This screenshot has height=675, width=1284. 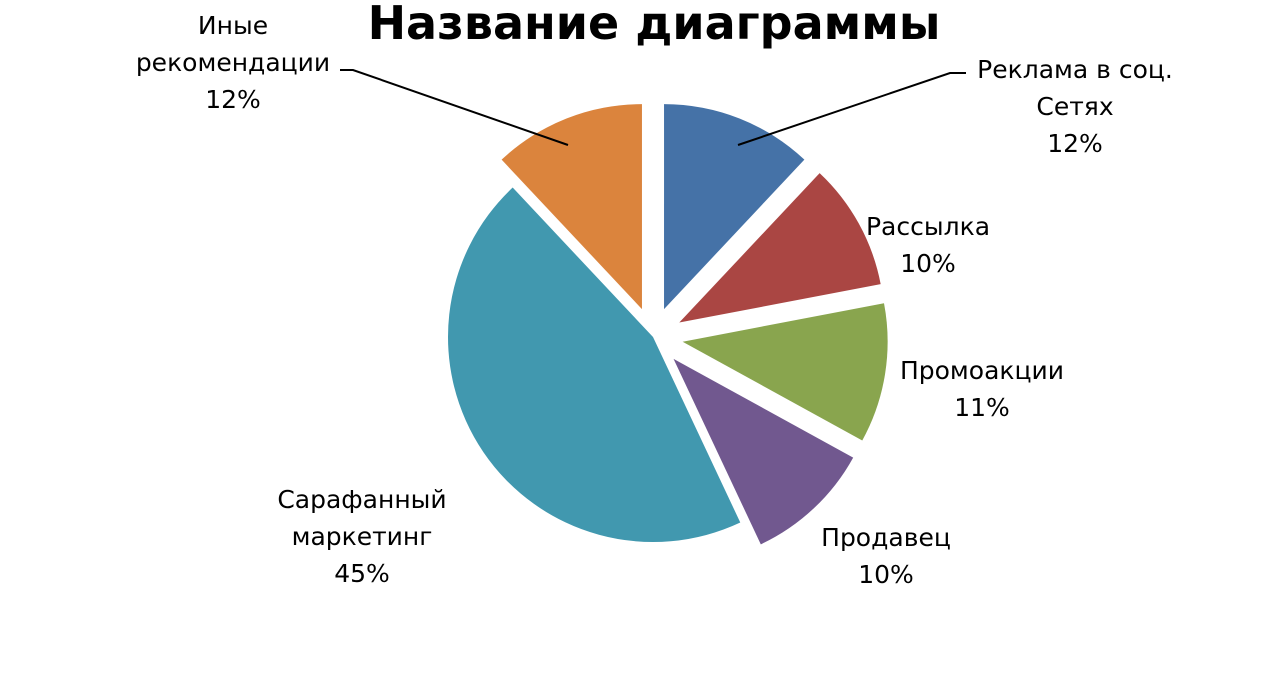 I want to click on slice-label-4: Продавец 10%, so click(x=886, y=556).